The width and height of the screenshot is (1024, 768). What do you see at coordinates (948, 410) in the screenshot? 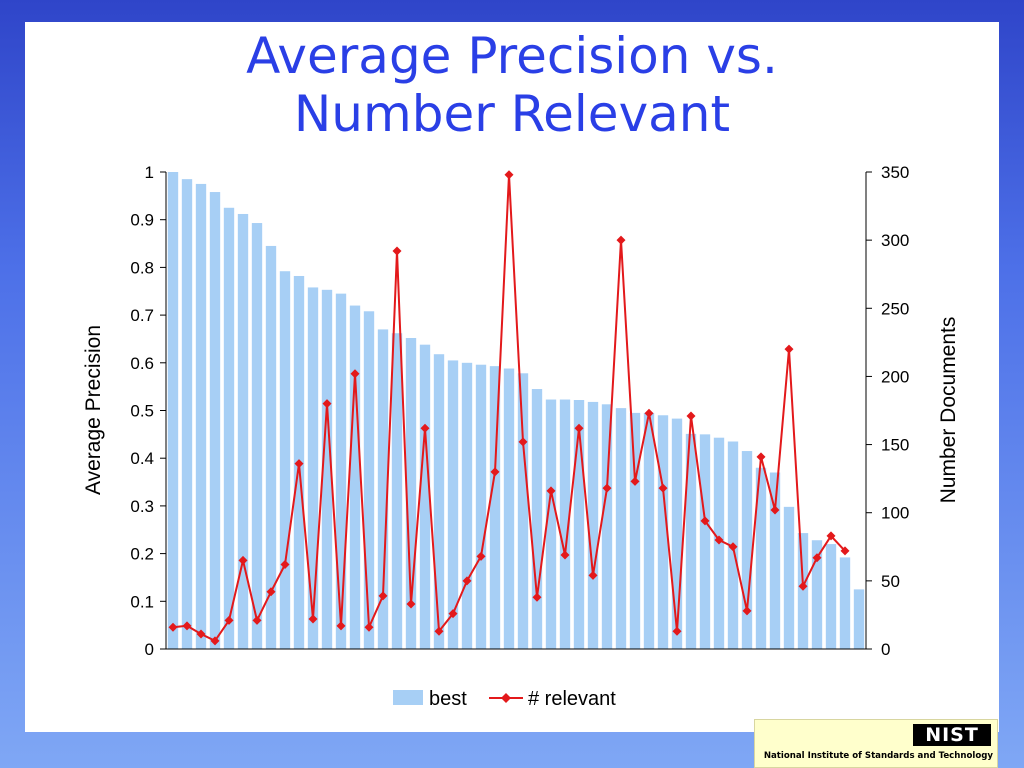
I see `y-axis-title-right: Number Documents` at bounding box center [948, 410].